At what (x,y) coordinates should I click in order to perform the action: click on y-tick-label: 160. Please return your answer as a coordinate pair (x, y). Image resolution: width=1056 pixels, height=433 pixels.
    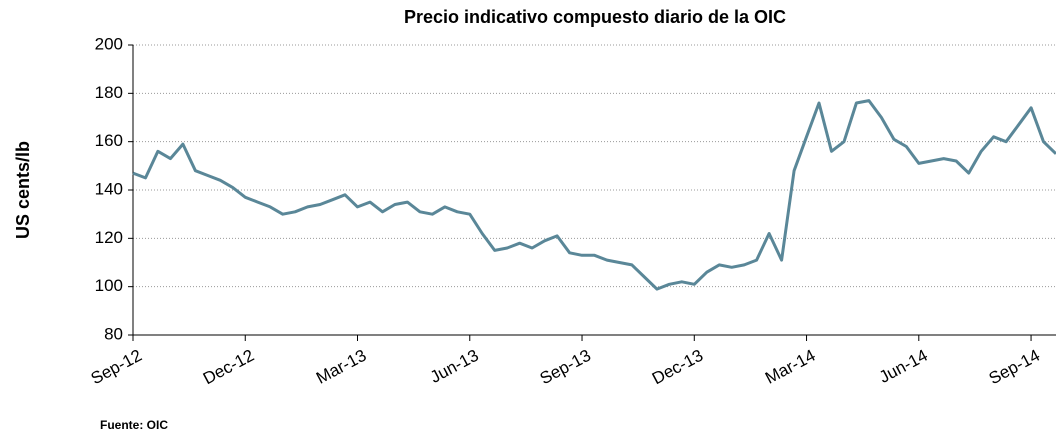
    Looking at the image, I should click on (109, 140).